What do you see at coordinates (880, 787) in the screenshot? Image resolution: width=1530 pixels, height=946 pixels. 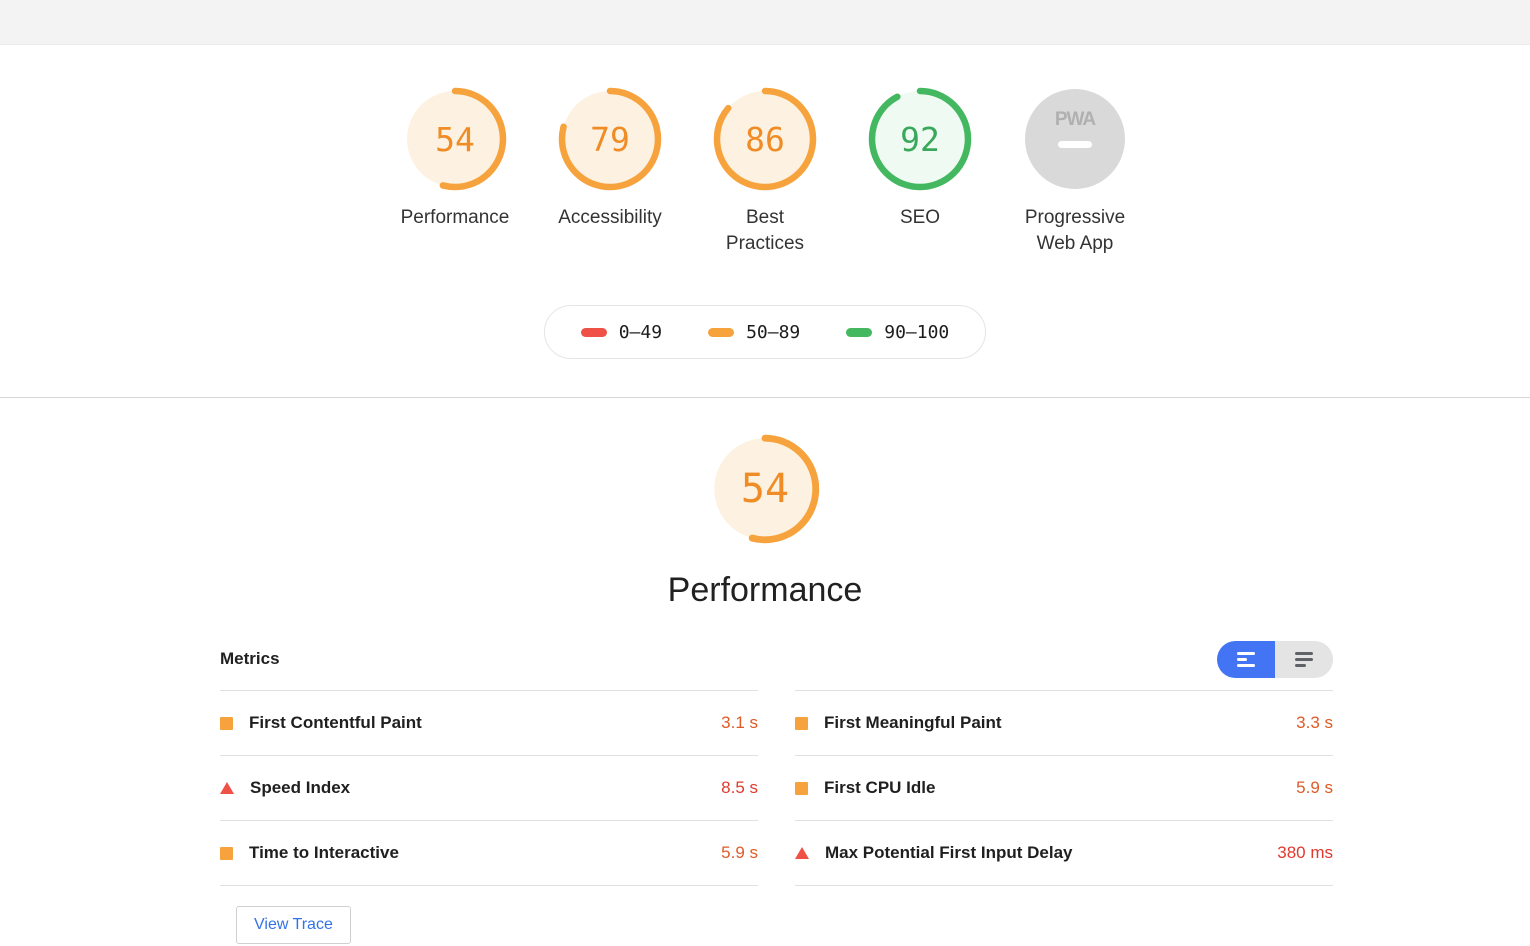 I see `metric-name: First CPU Idle` at bounding box center [880, 787].